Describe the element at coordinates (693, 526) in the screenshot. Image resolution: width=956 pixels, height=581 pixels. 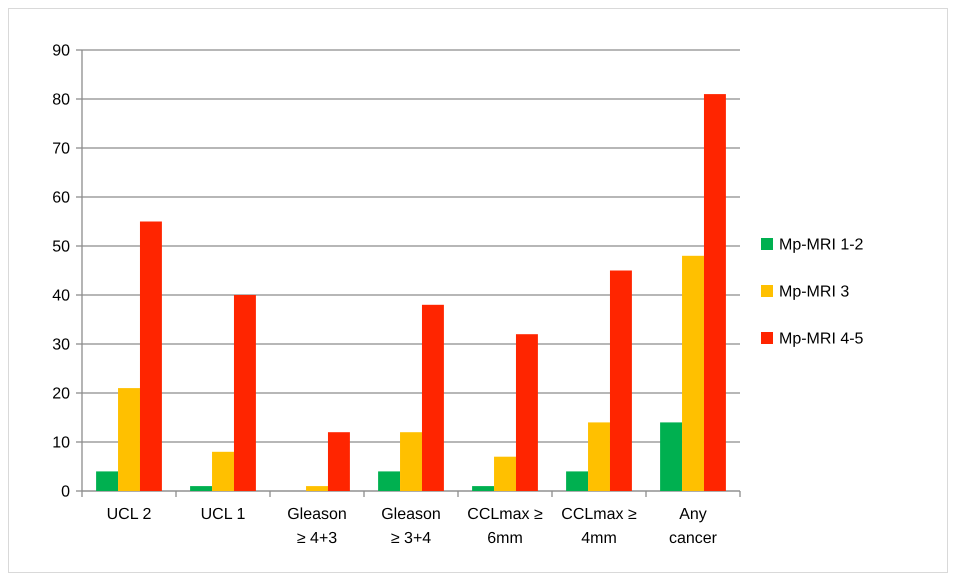
I see `x-tick-label: Any cancer` at that location.